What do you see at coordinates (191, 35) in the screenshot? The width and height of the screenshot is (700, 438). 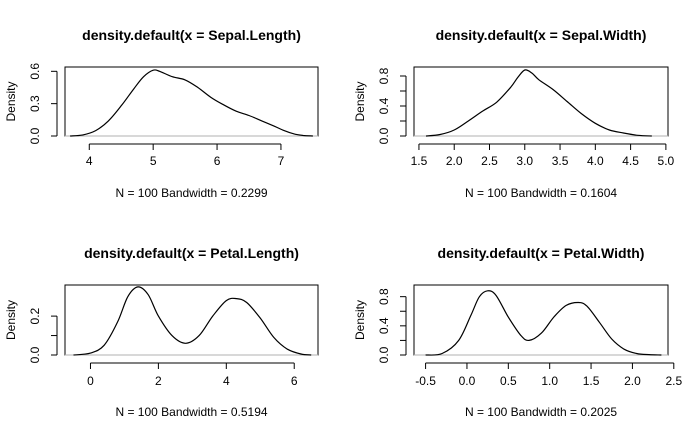 I see `panel-title: density.default(x = Sepal.Length)` at bounding box center [191, 35].